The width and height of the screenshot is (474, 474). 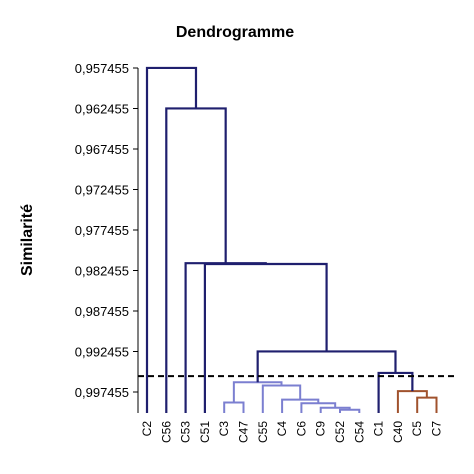 I want to click on leaf-label: C7, so click(x=437, y=429).